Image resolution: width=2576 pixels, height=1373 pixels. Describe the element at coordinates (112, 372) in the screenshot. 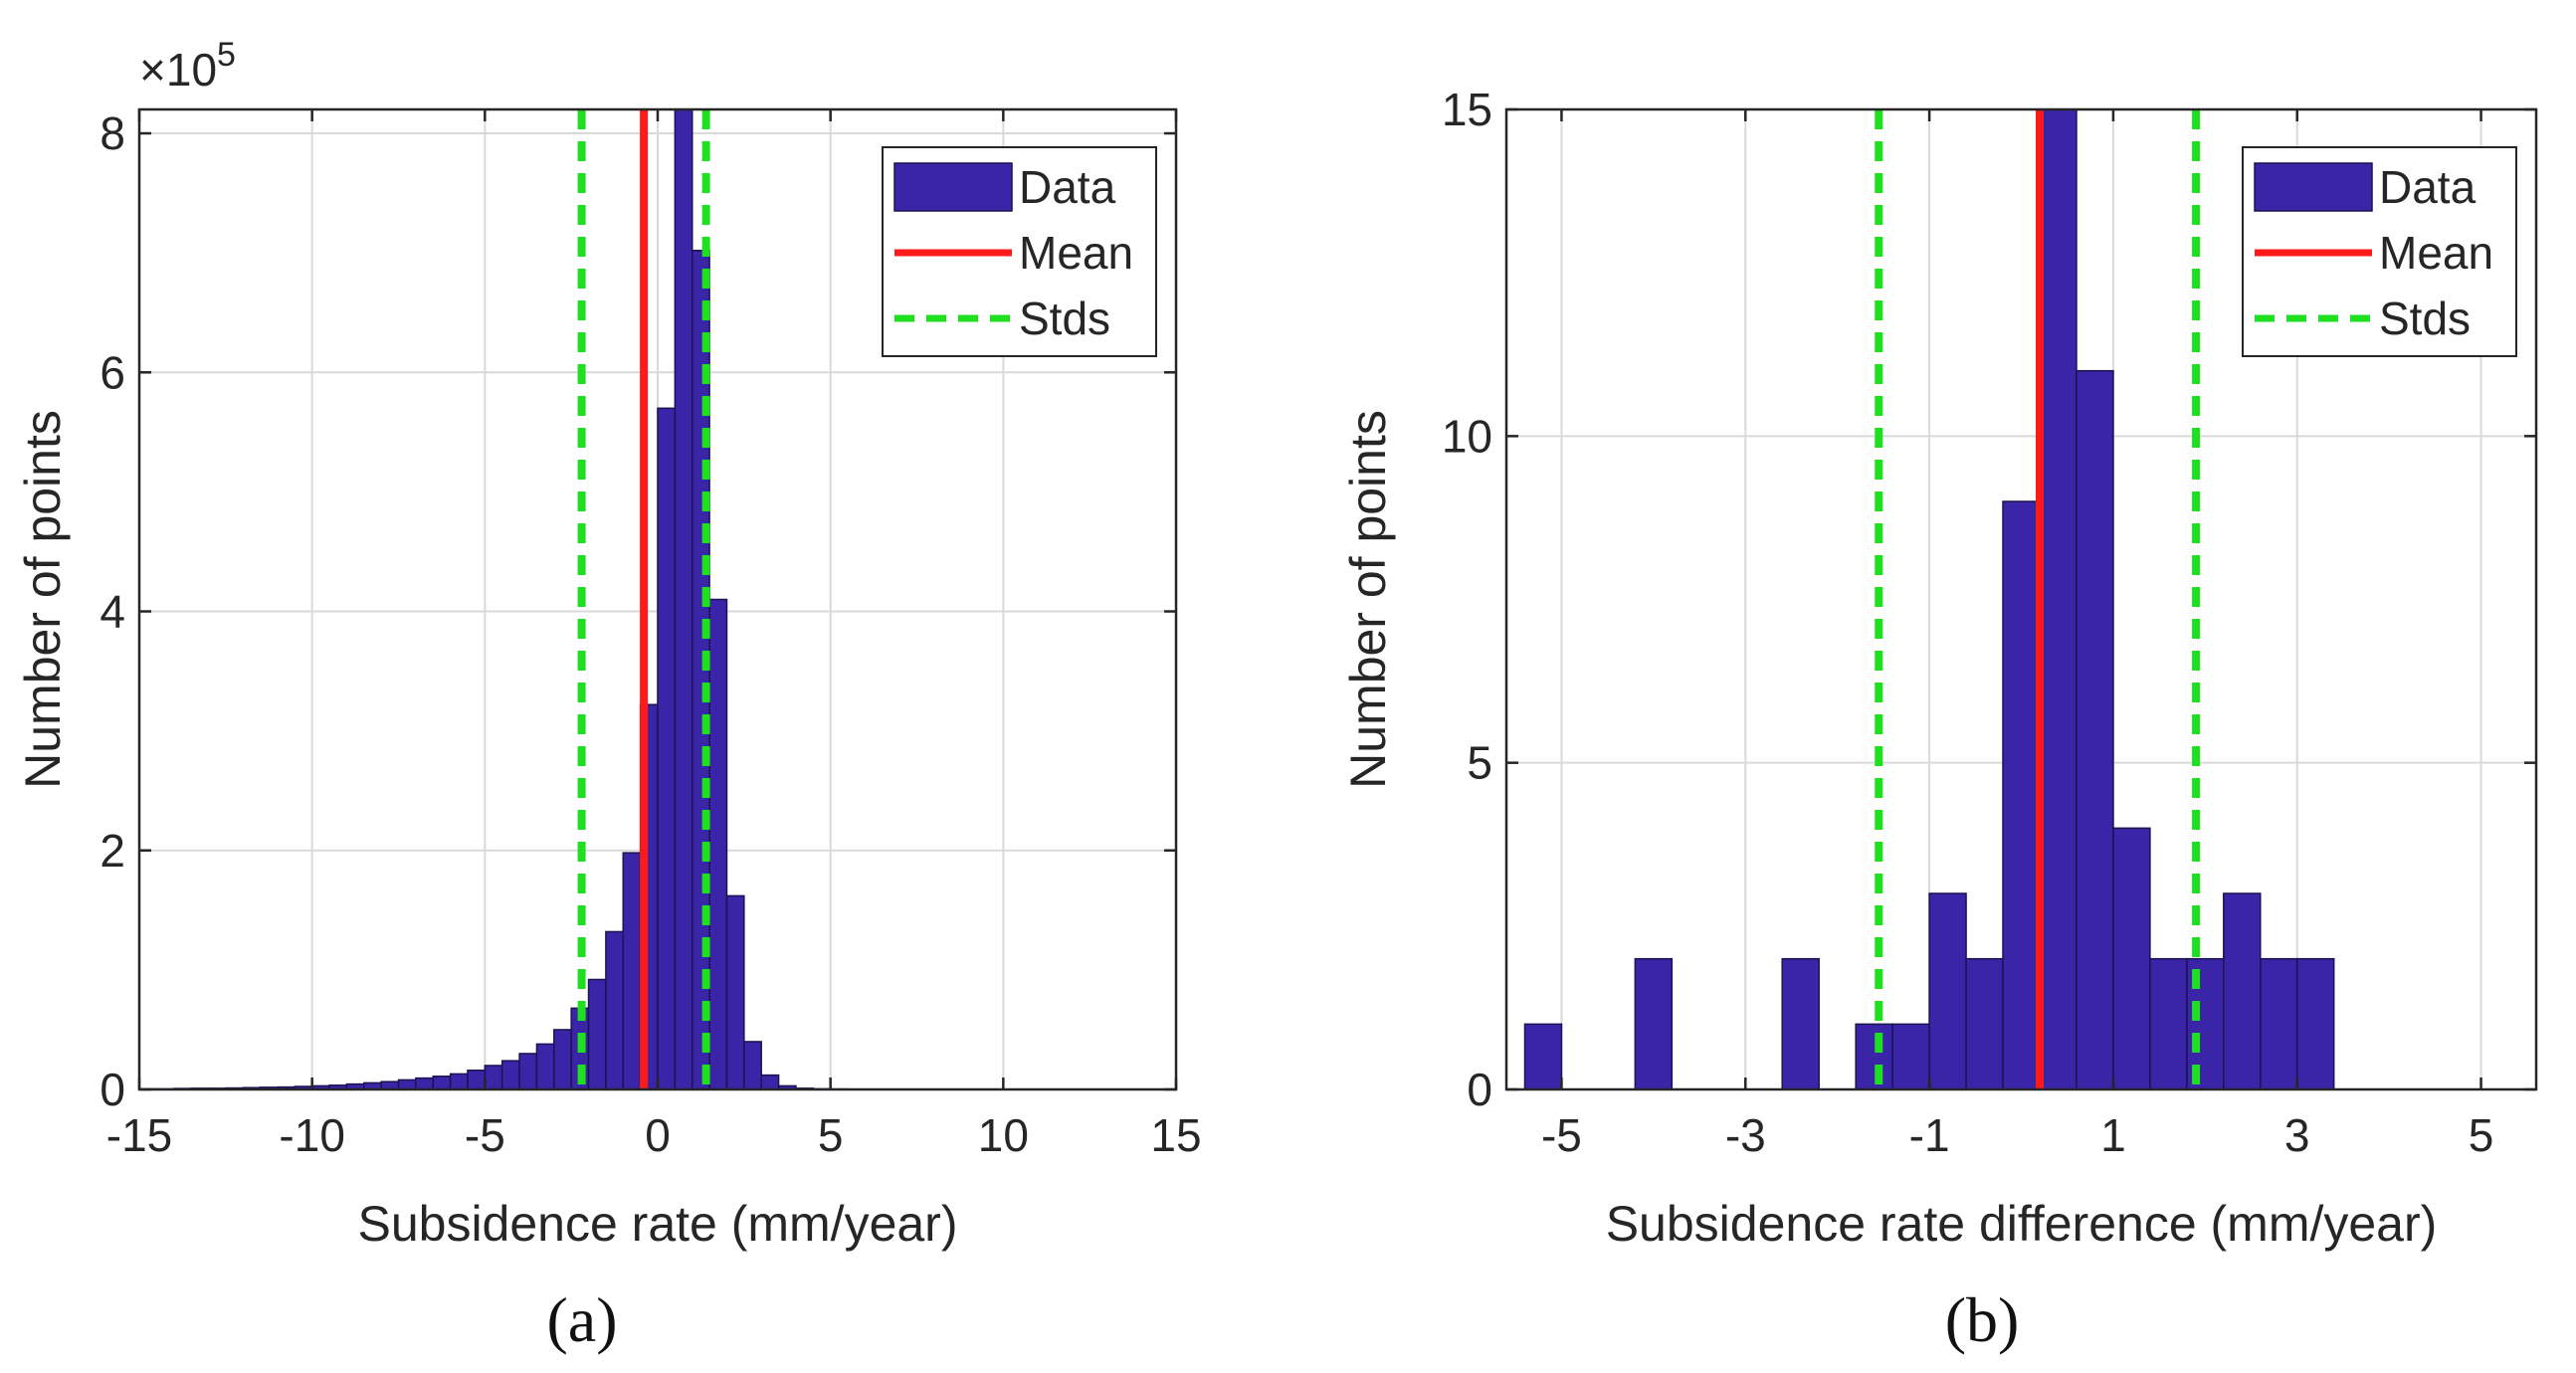

I see `y-tick-label: 6` at that location.